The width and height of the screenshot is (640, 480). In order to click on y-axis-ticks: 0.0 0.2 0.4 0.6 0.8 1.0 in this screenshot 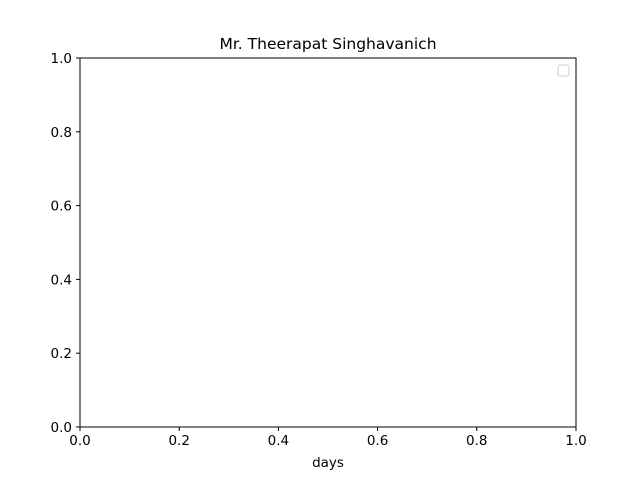, I will do `click(65, 243)`.